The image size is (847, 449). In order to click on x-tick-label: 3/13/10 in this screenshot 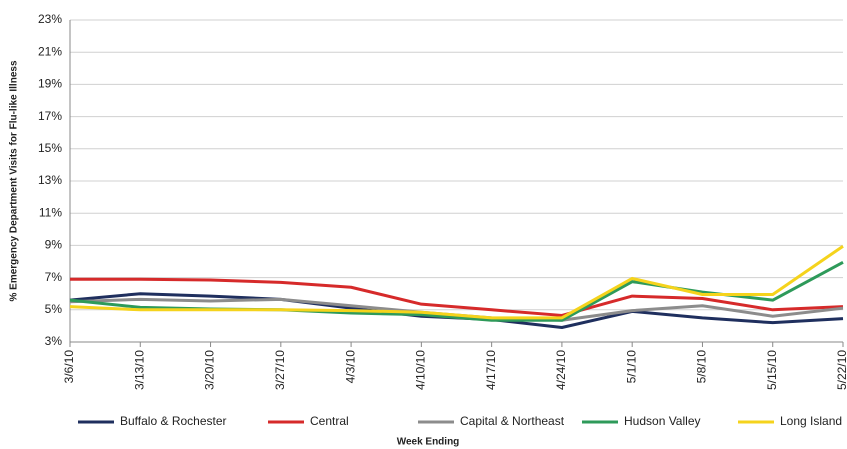, I will do `click(139, 370)`.